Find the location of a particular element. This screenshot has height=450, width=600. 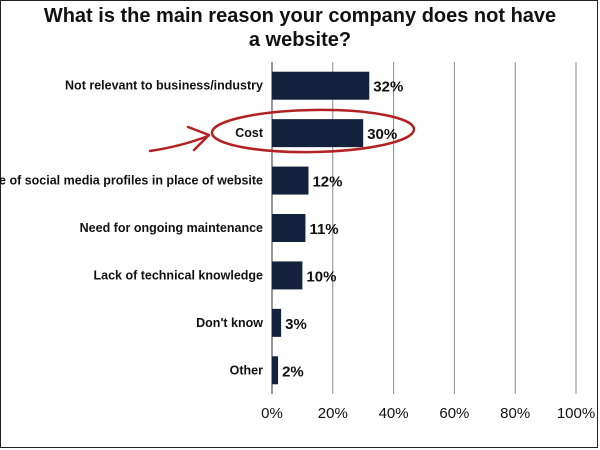

x-tick-label: 20% is located at coordinates (333, 413).